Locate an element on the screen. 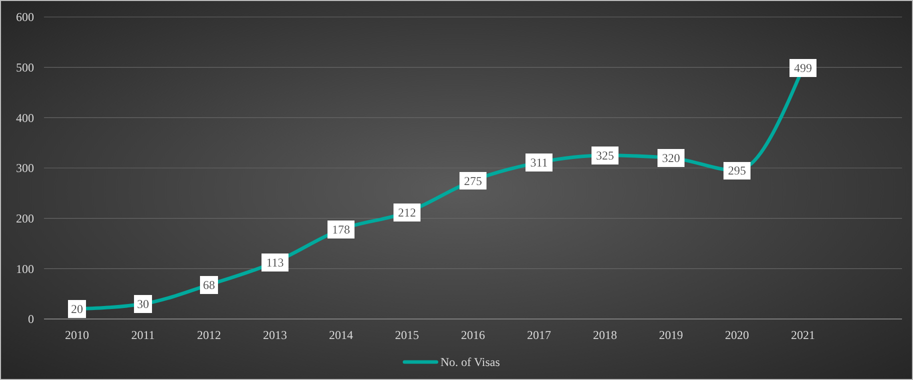 The width and height of the screenshot is (913, 380). x-tick-label: 2021 is located at coordinates (803, 335).